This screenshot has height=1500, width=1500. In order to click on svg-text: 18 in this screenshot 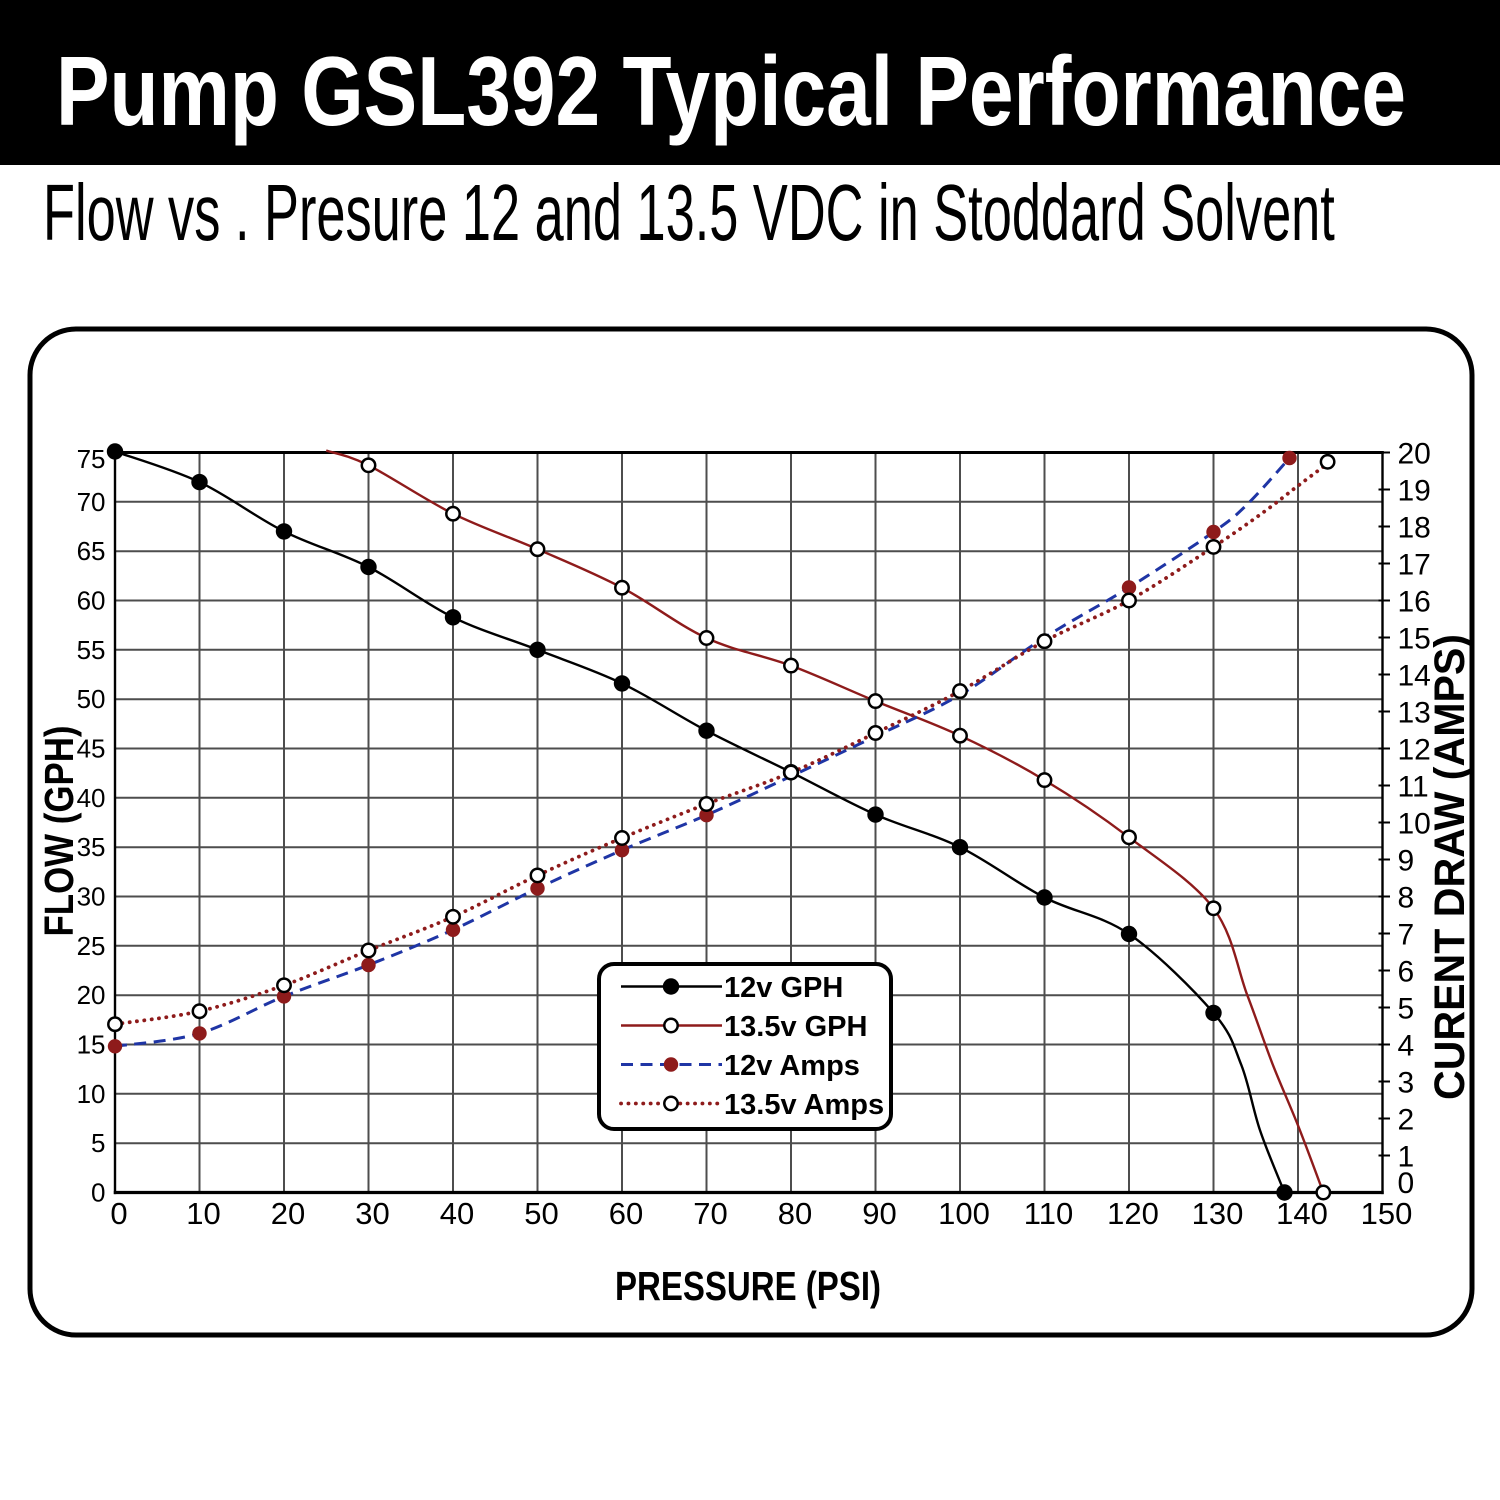, I will do `click(1414, 528)`.